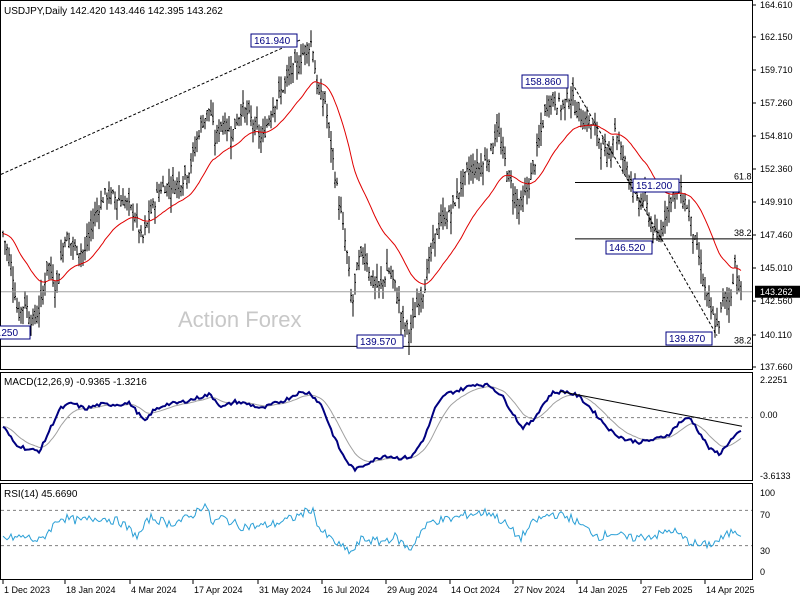 This screenshot has width=800, height=600. I want to click on rsi-tick-label: 30, so click(765, 551).